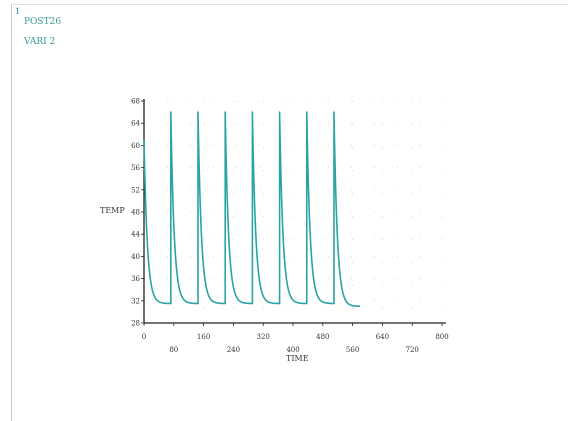  Describe the element at coordinates (135, 279) in the screenshot. I see `y-tick-label: 36` at that location.